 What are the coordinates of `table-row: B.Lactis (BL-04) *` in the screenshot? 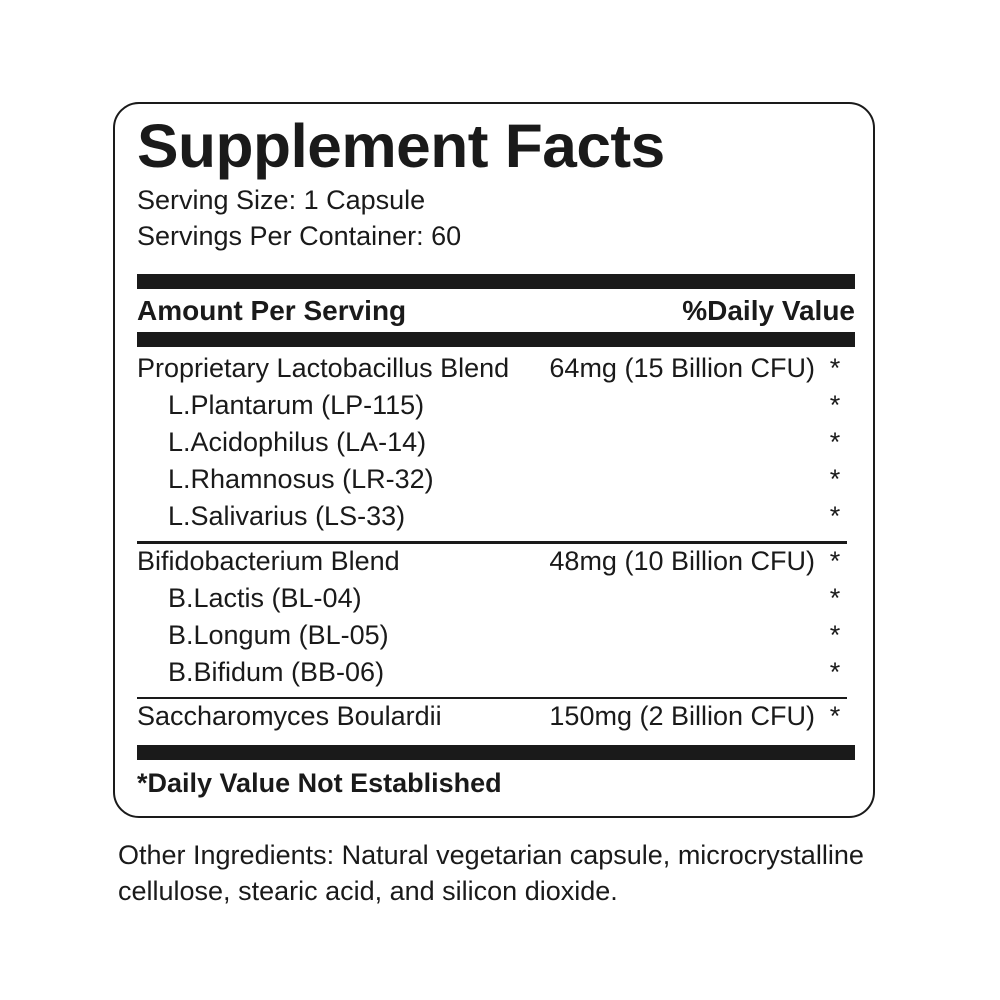 It's located at (496, 601).